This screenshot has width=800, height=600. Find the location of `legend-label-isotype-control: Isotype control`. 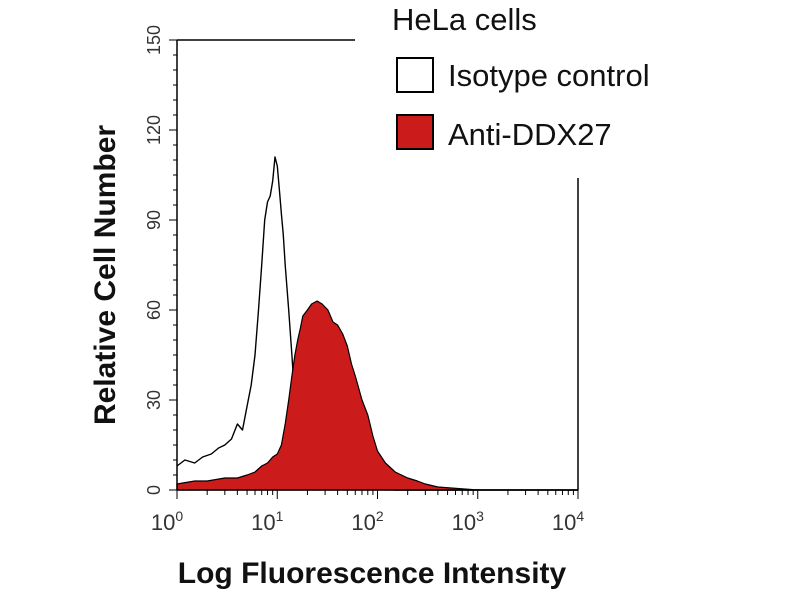

legend-label-isotype-control: Isotype control is located at coordinates (549, 75).